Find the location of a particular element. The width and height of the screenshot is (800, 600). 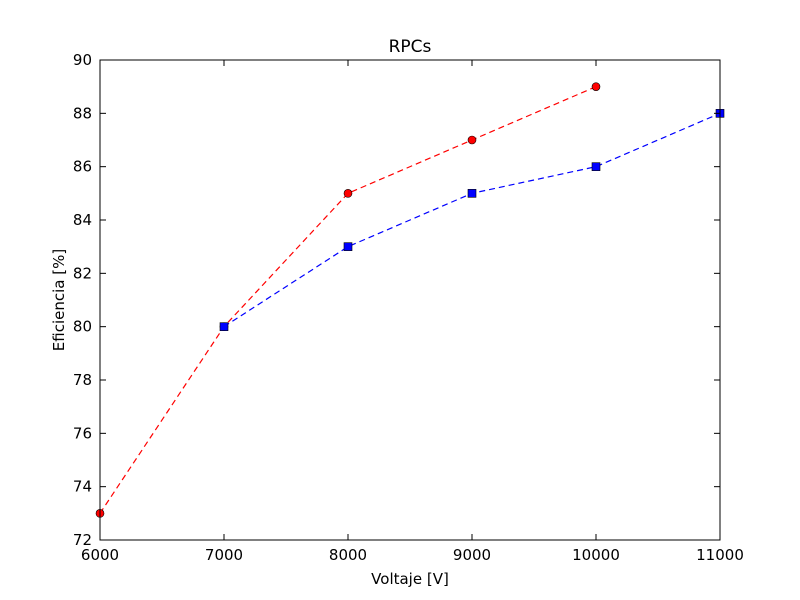

y-tick-label: 84 is located at coordinates (82, 220).